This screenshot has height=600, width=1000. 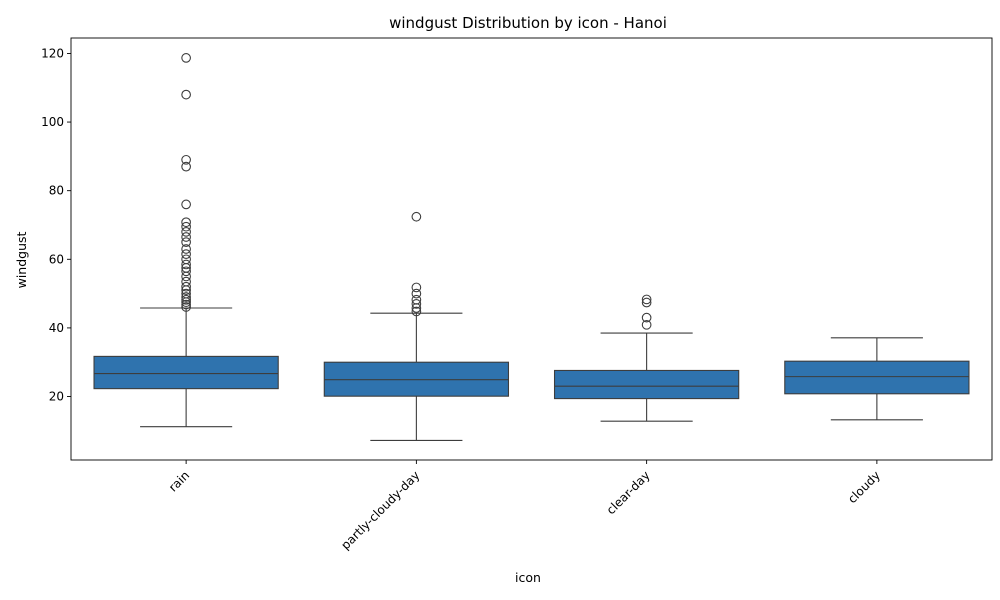 What do you see at coordinates (21, 259) in the screenshot?
I see `y-axis-label: windgust` at bounding box center [21, 259].